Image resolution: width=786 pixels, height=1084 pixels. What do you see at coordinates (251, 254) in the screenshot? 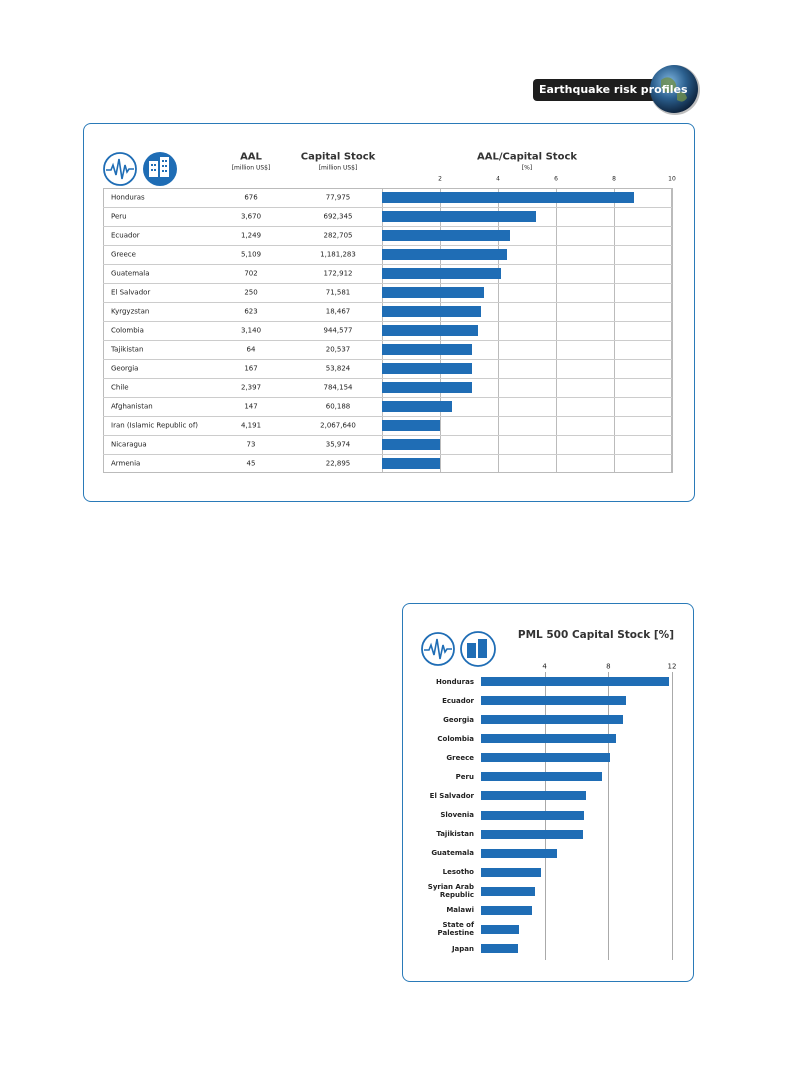
I see `table-cell: 5,109` at bounding box center [251, 254].